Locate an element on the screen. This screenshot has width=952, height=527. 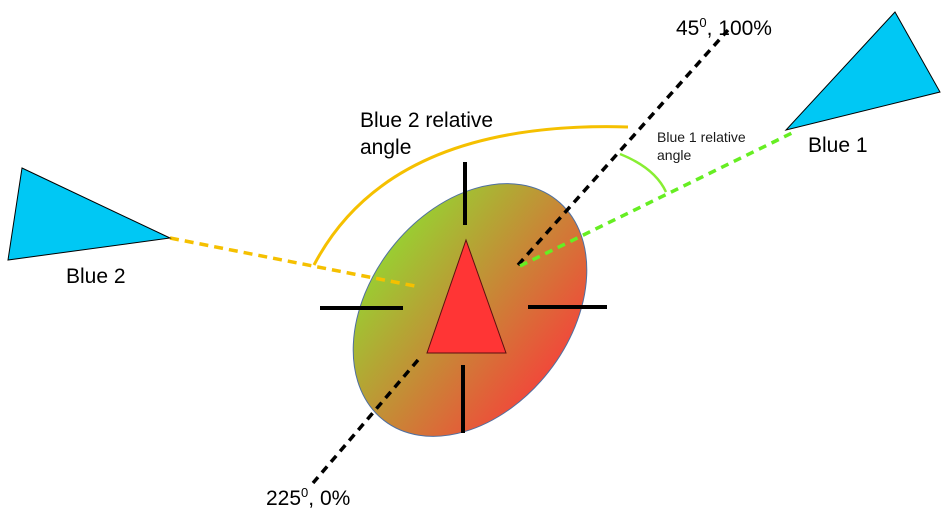
blue1-relative-angle-label: Blue 1 relative angle is located at coordinates (703, 146).